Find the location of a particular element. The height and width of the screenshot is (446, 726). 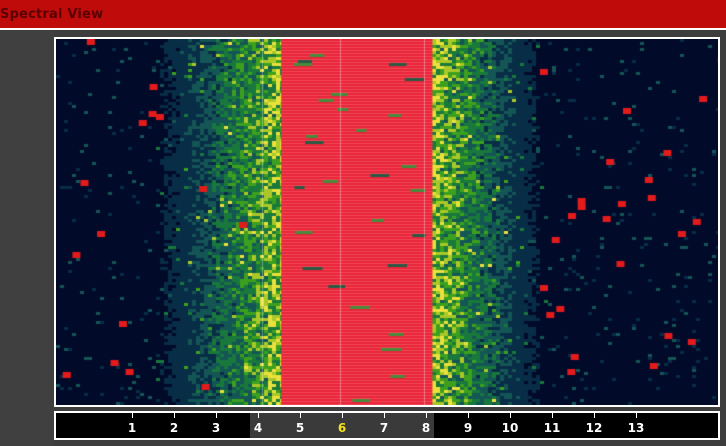

window-title: Spectral View is located at coordinates (52, 14).